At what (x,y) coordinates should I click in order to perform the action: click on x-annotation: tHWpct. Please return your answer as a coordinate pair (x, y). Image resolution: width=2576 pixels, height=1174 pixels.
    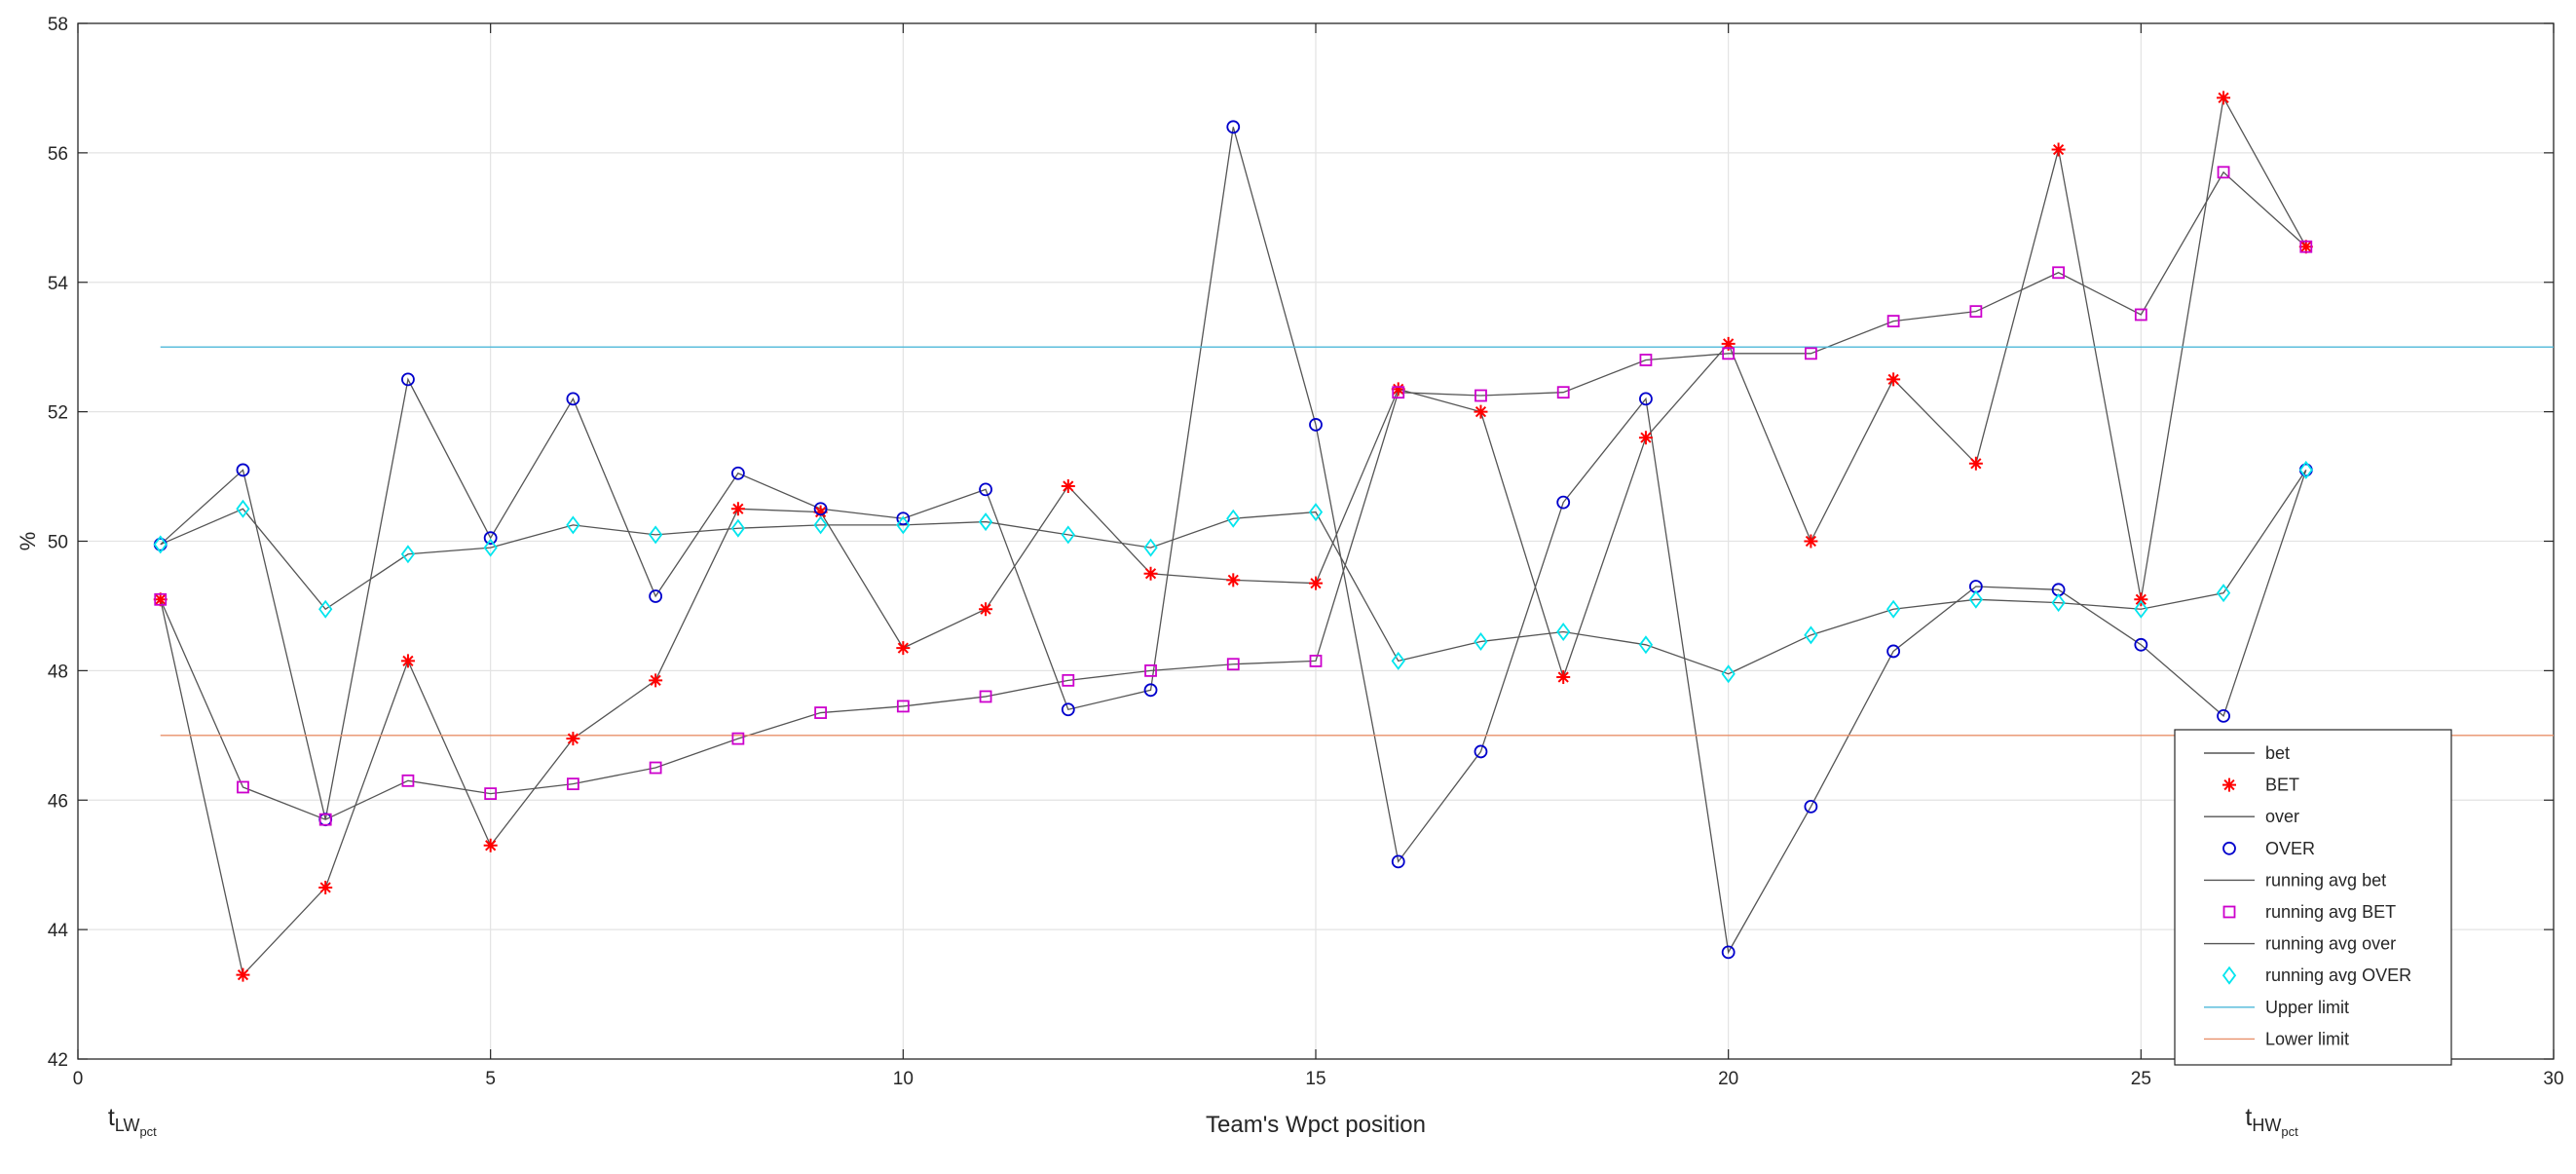
    Looking at the image, I should click on (2271, 1121).